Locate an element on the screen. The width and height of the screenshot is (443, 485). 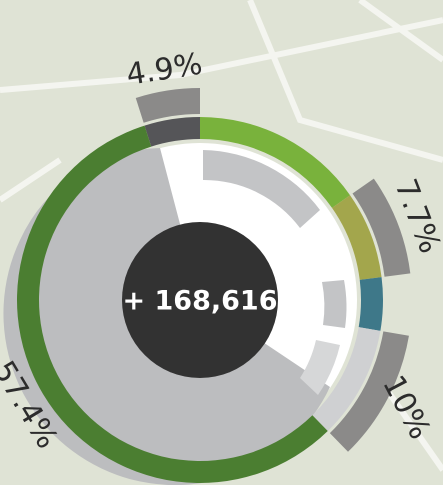
value-label: 10% is located at coordinates (406, 407).